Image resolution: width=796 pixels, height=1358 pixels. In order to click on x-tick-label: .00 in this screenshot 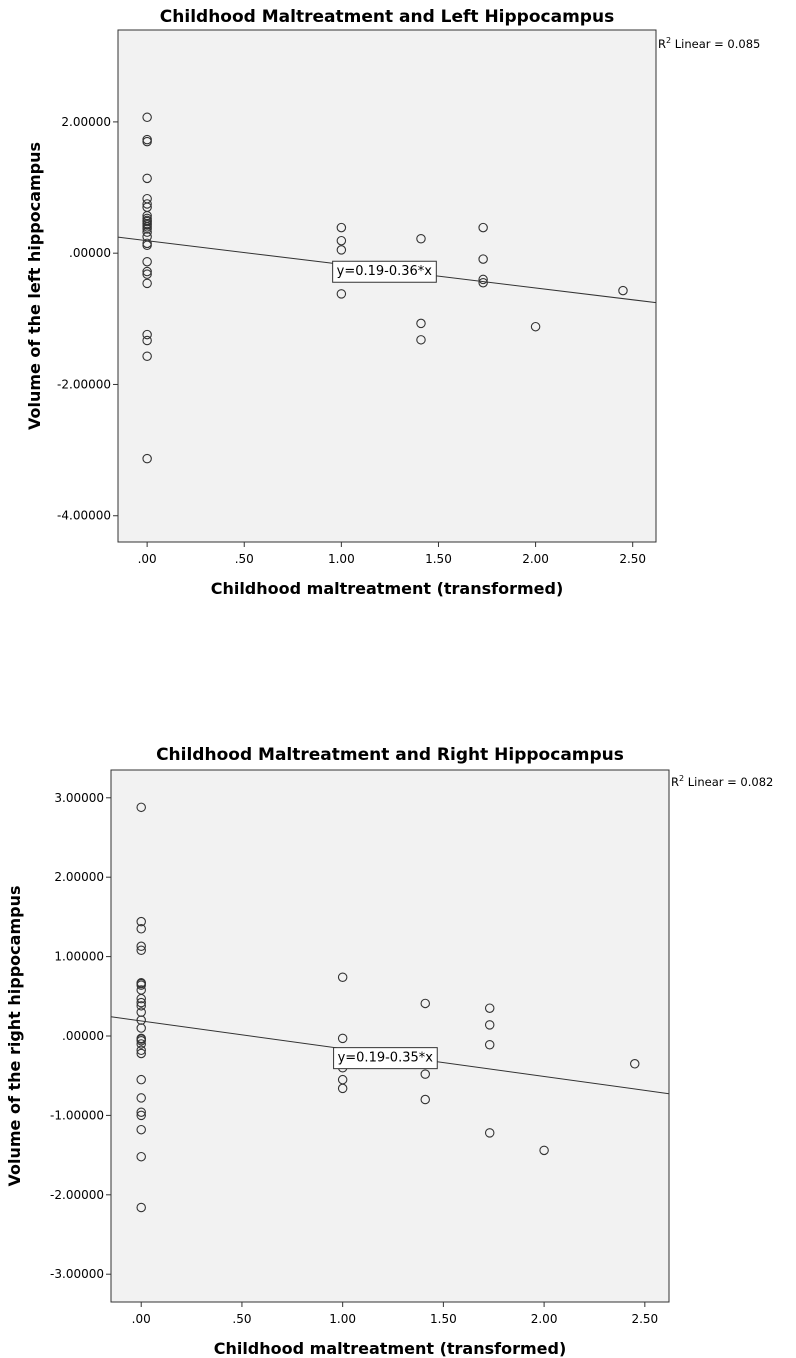, I will do `click(147, 559)`.